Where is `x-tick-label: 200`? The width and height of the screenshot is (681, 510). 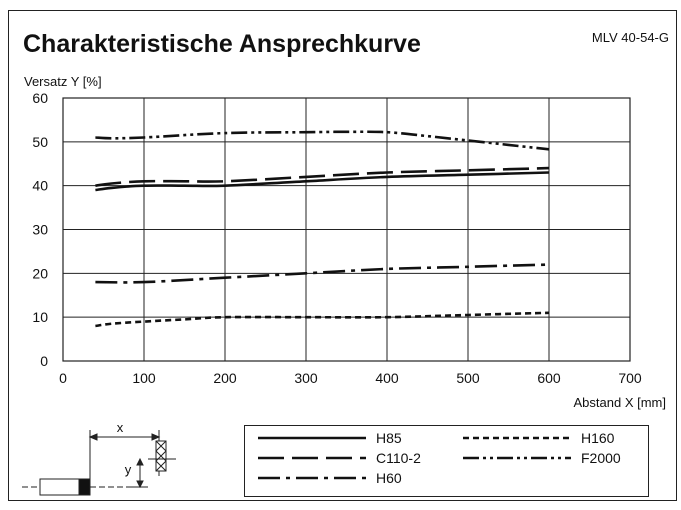
x-tick-label: 200 is located at coordinates (225, 378).